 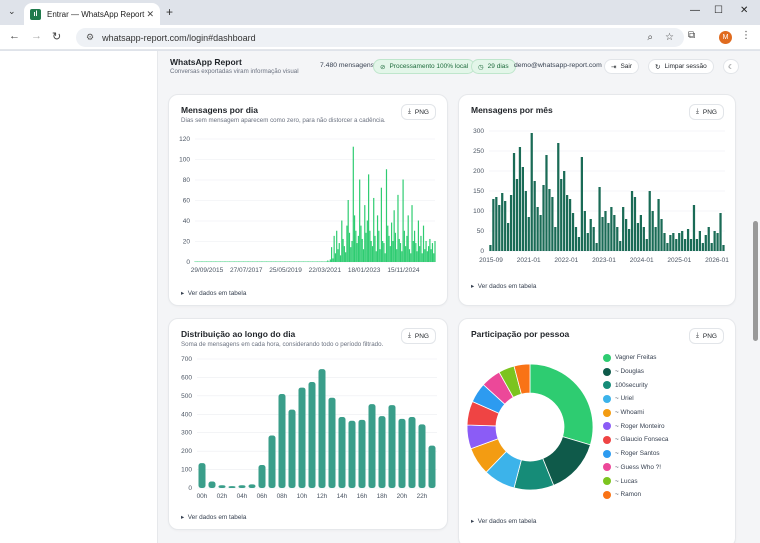 What do you see at coordinates (498, 66) in the screenshot?
I see `days-label: 29 dias` at bounding box center [498, 66].